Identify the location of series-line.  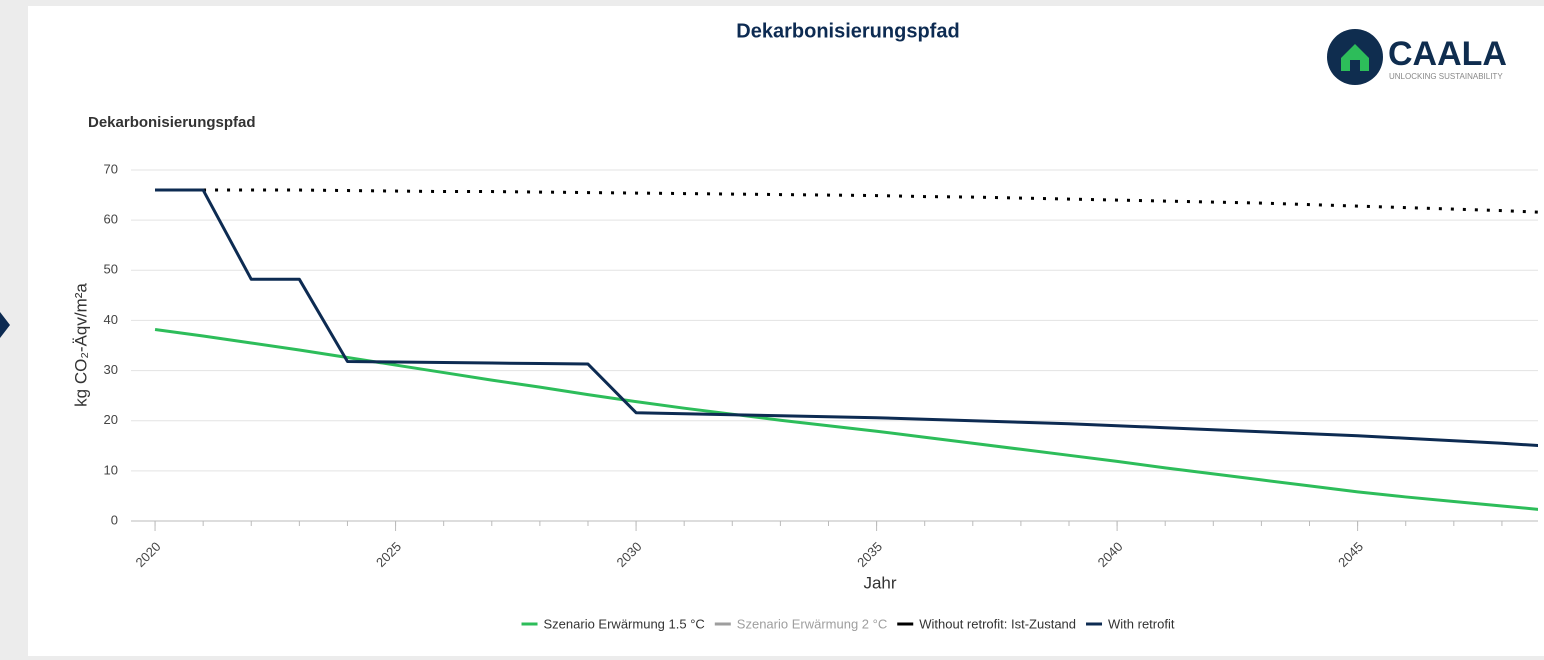
(846, 201).